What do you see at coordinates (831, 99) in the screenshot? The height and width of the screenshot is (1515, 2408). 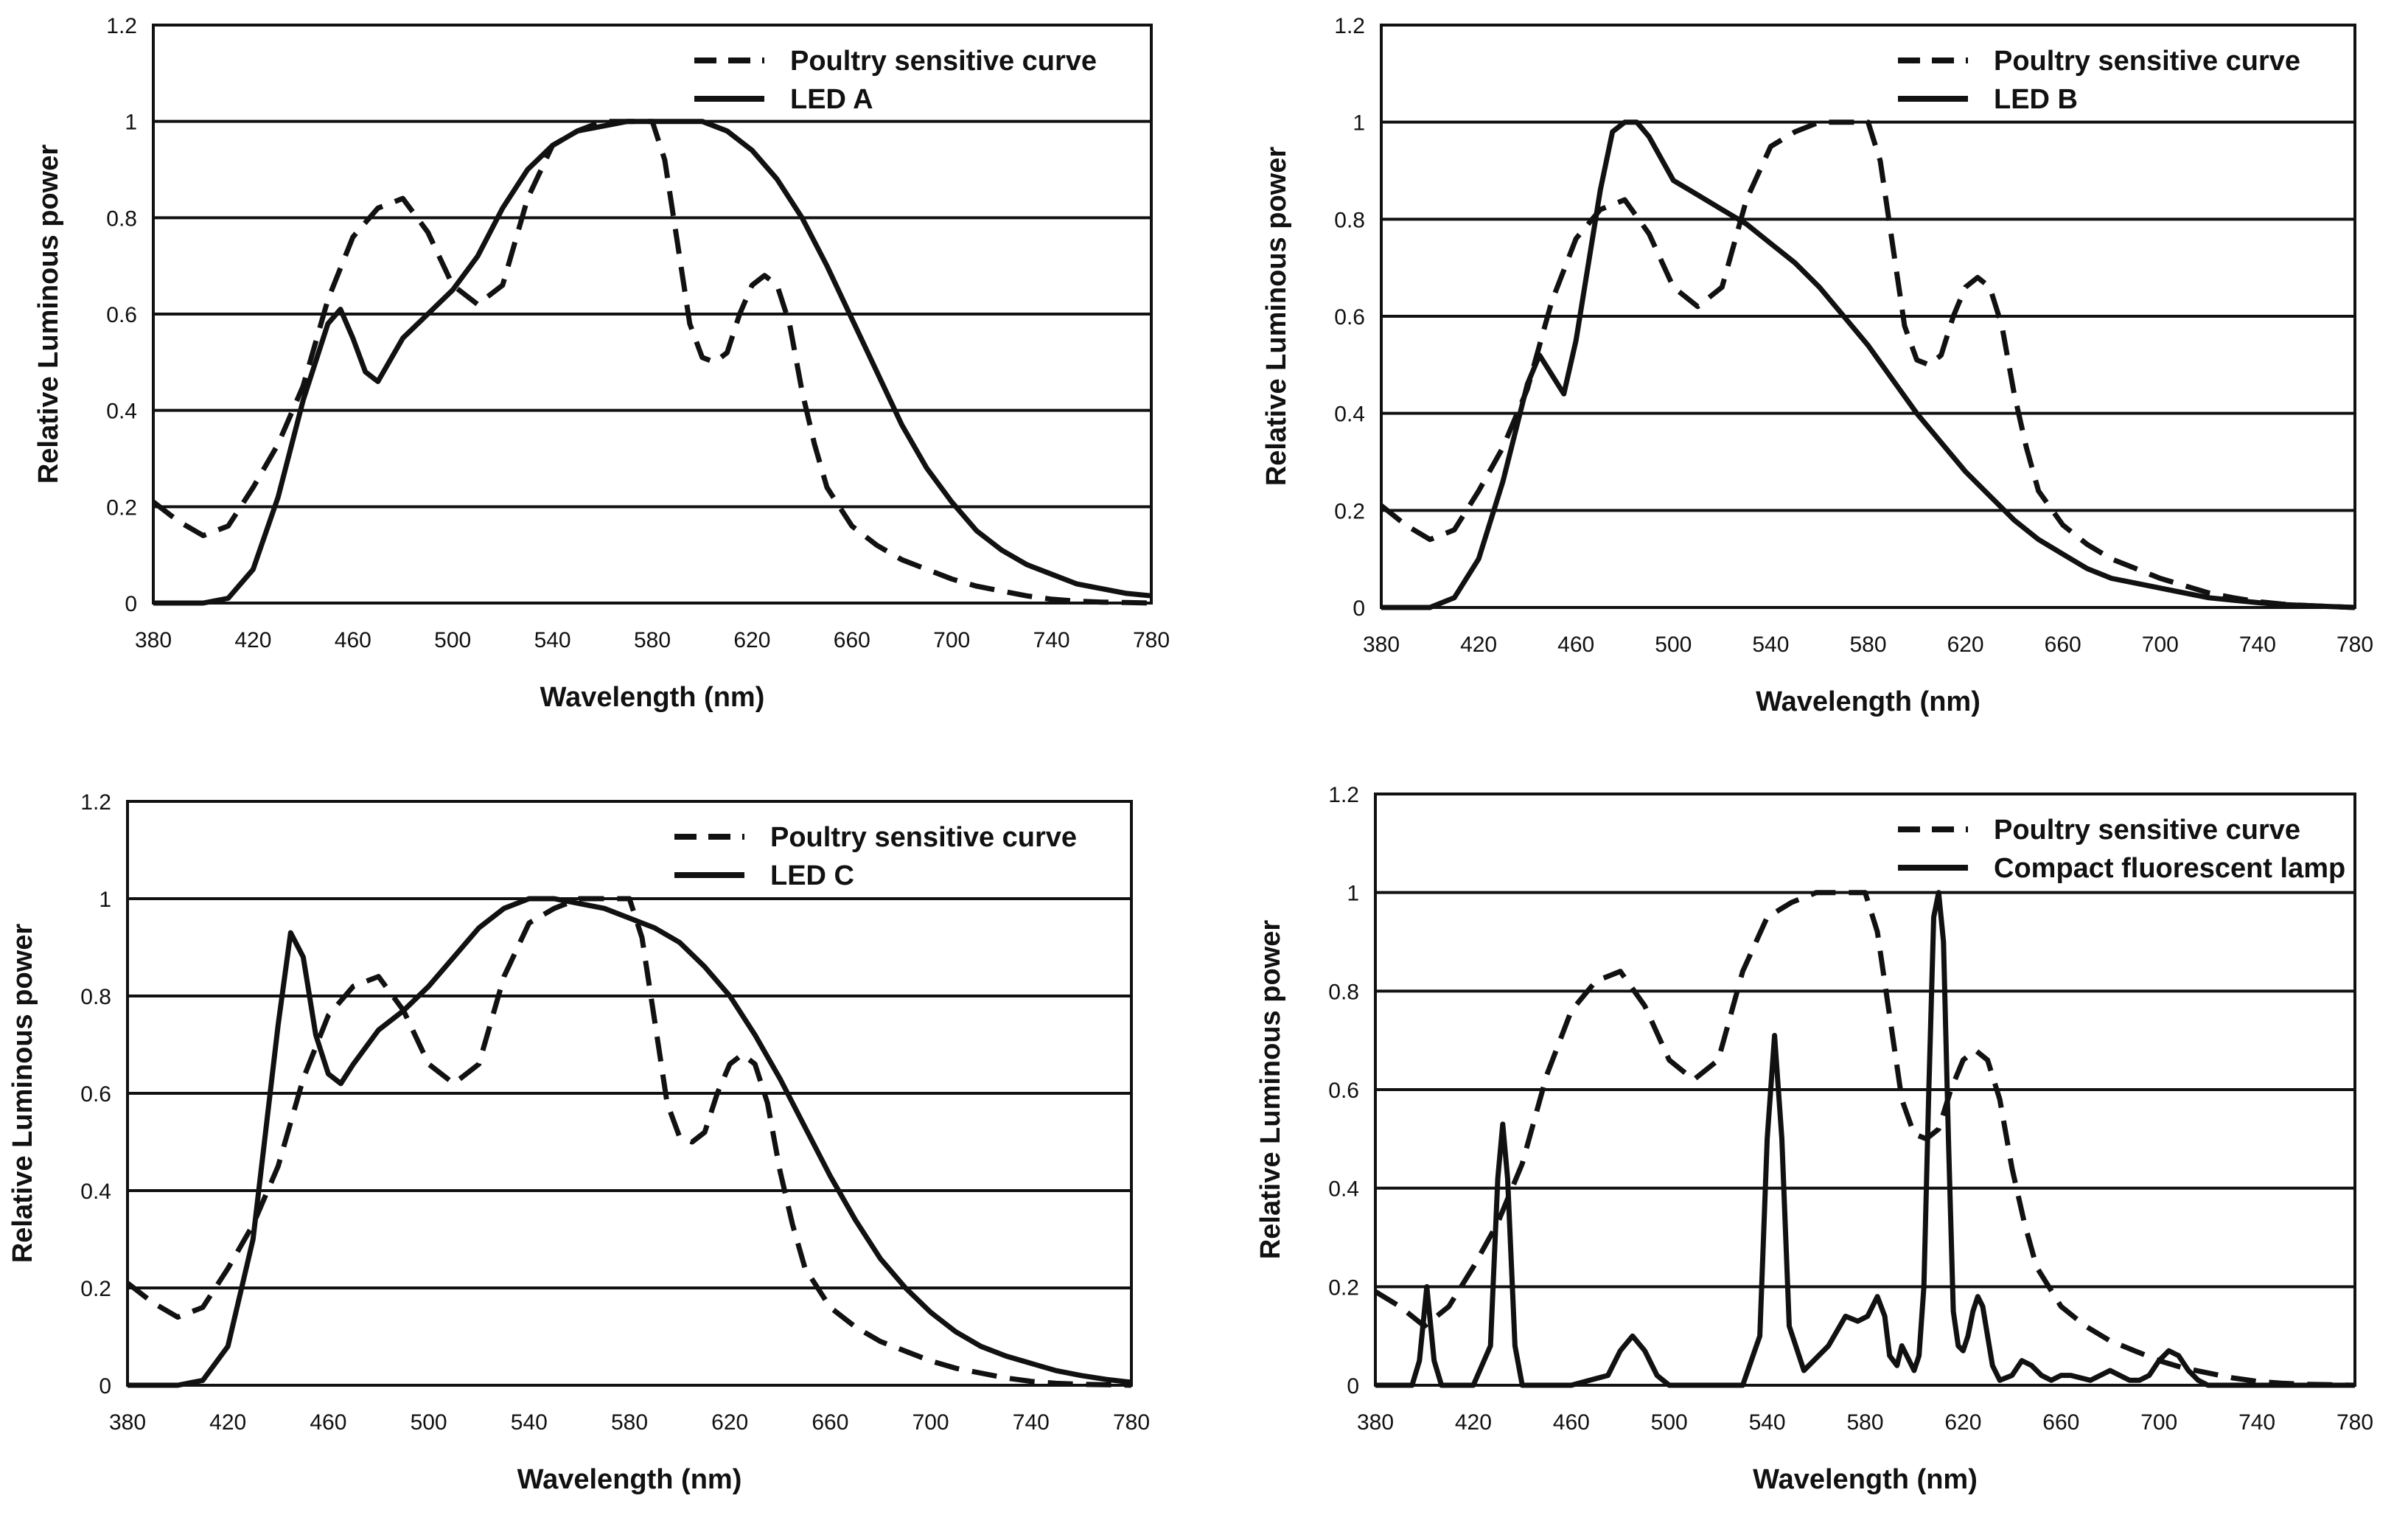 I see `legend-label: LED A` at bounding box center [831, 99].